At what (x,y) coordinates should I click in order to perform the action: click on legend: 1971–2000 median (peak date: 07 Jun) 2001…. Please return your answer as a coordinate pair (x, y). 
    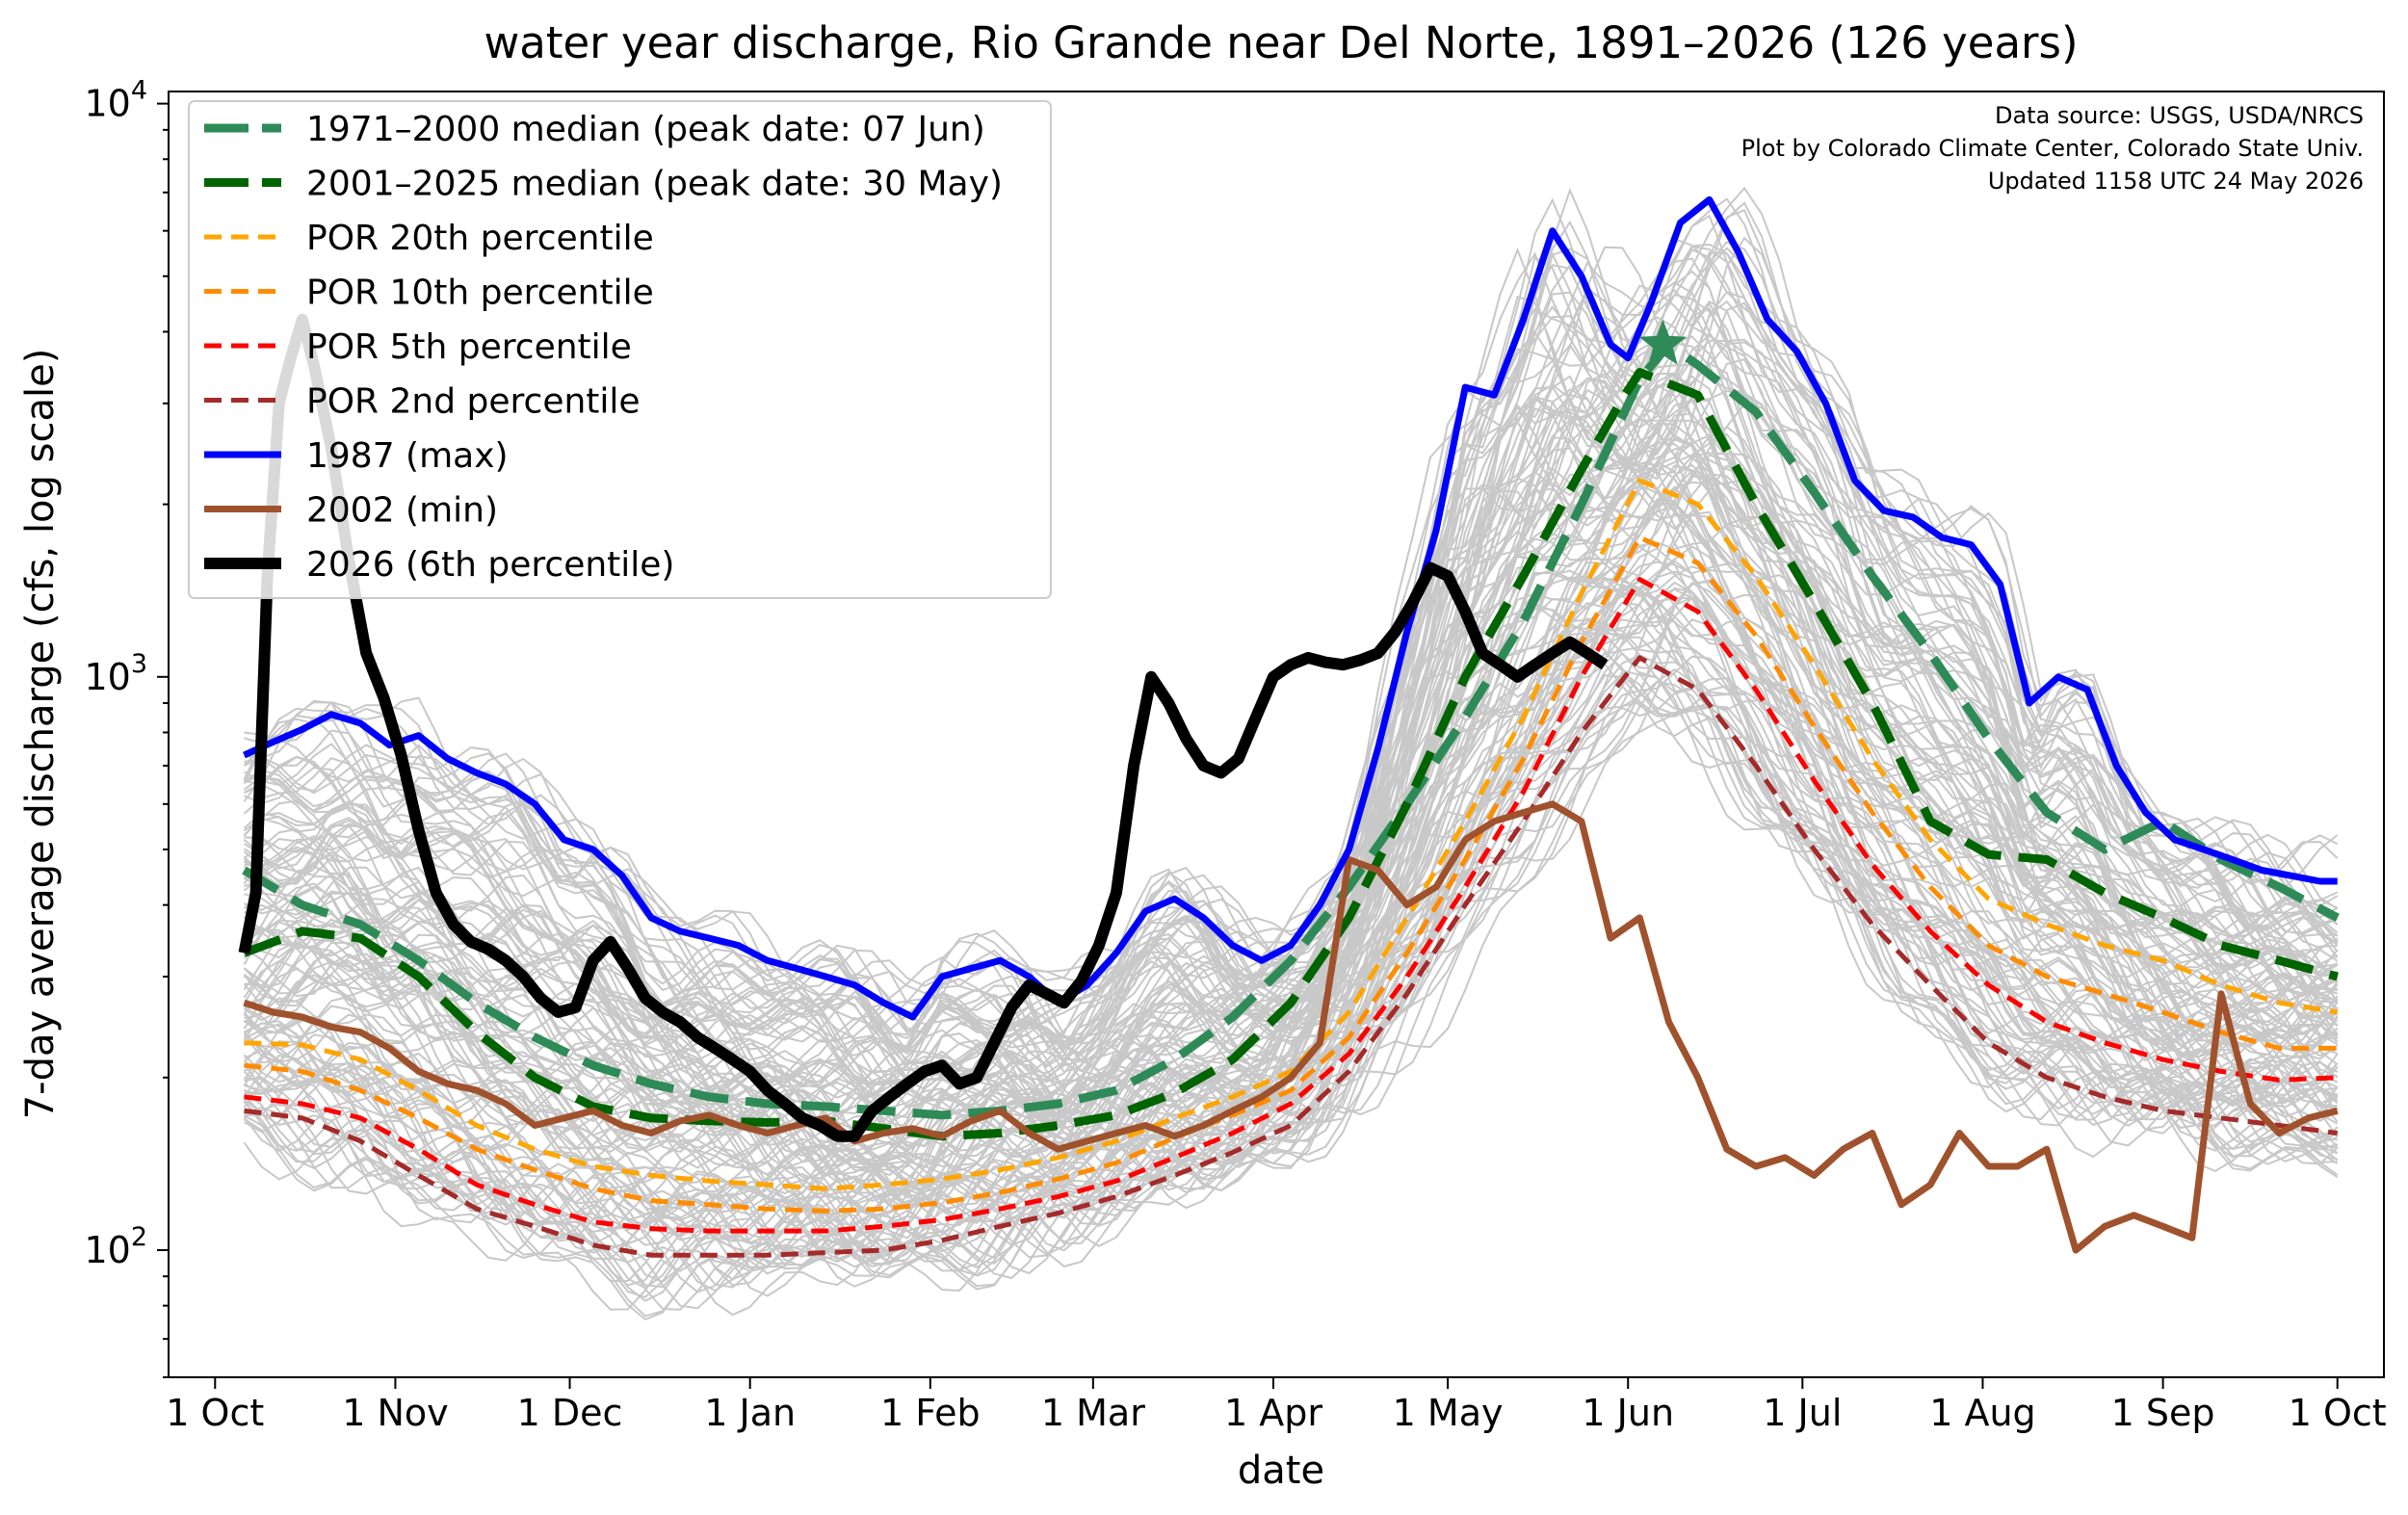
    Looking at the image, I should click on (620, 350).